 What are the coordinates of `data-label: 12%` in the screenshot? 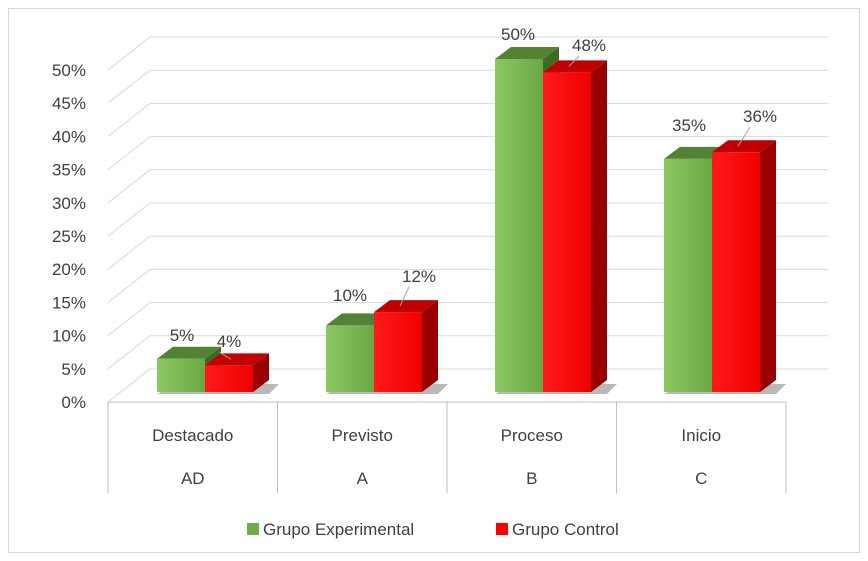 It's located at (419, 276).